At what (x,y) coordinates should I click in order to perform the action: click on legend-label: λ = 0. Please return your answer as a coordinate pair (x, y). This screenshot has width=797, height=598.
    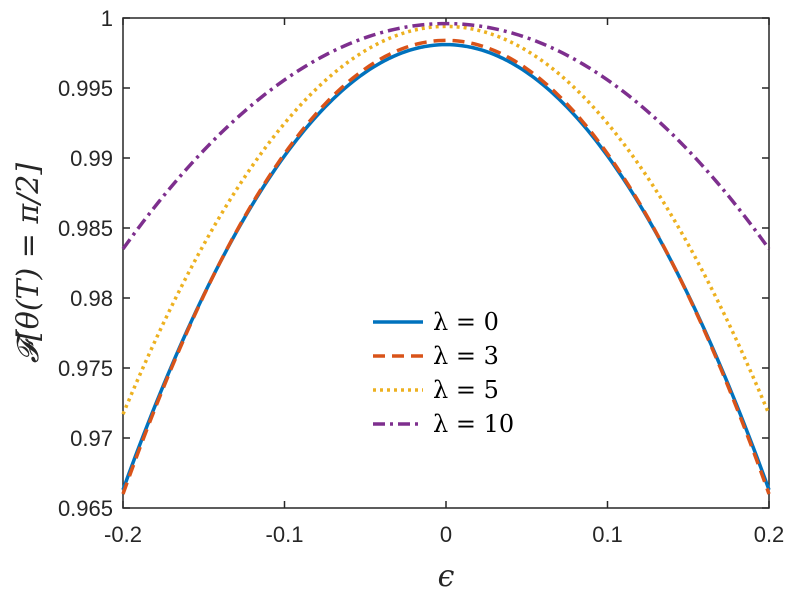
    Looking at the image, I should click on (466, 322).